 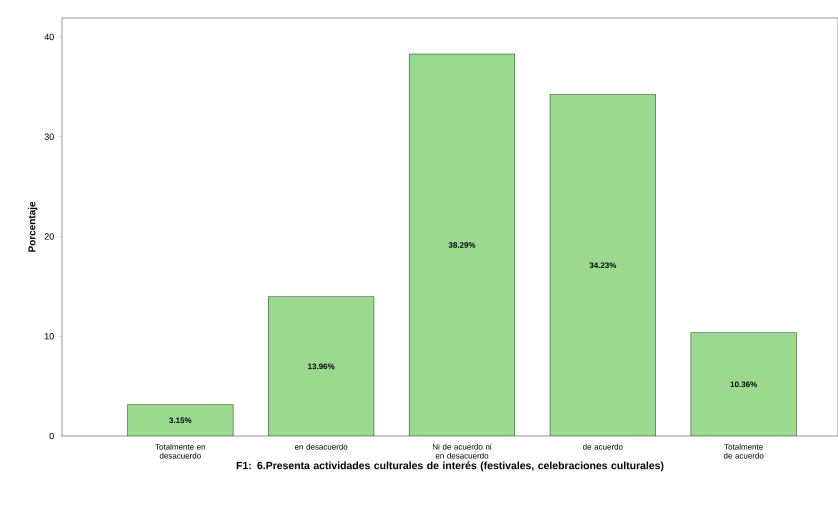 What do you see at coordinates (49, 336) in the screenshot?
I see `y-tick-label: 10` at bounding box center [49, 336].